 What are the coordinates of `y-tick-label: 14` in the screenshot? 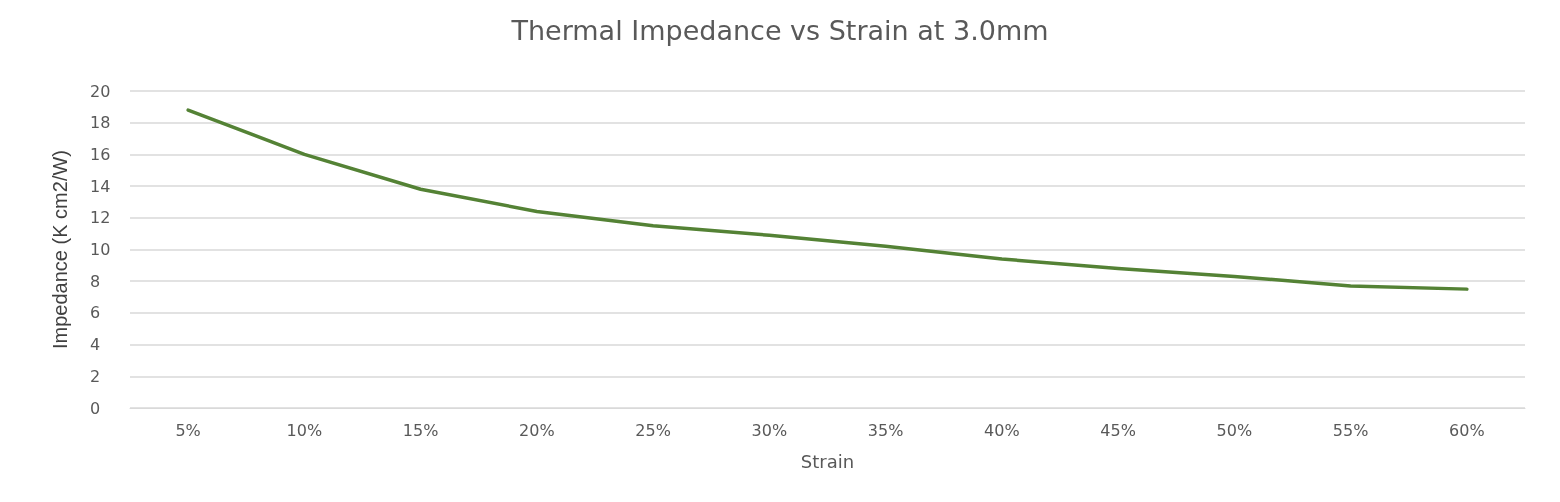 It's located at (100, 186).